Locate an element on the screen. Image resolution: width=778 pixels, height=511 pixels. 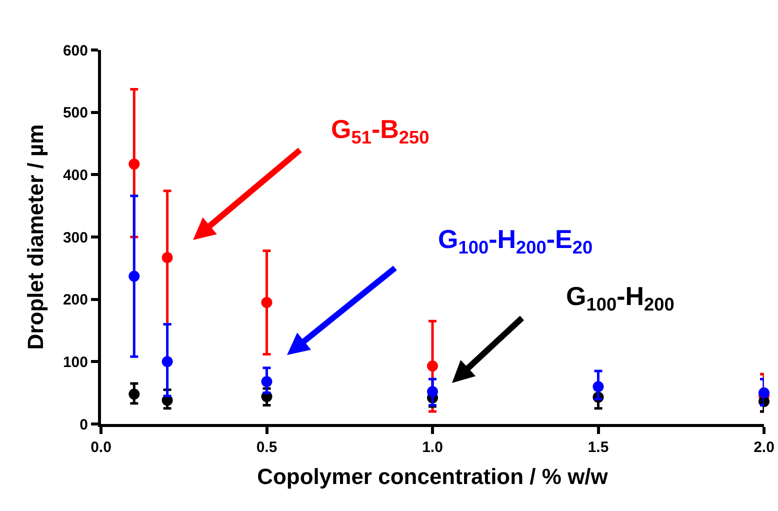
x-tick-label: 0.0 is located at coordinates (101, 447).